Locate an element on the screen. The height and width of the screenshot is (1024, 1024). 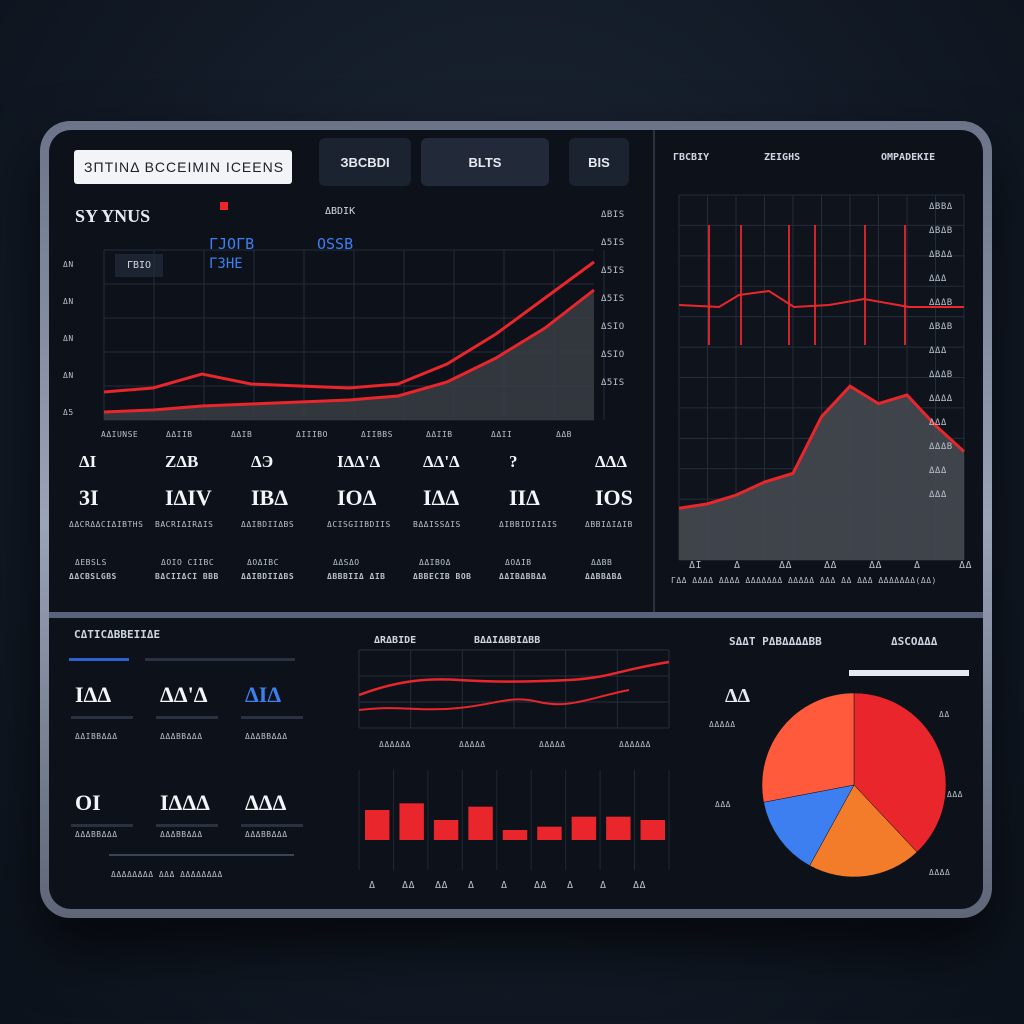
alert-icon is located at coordinates (224, 206).